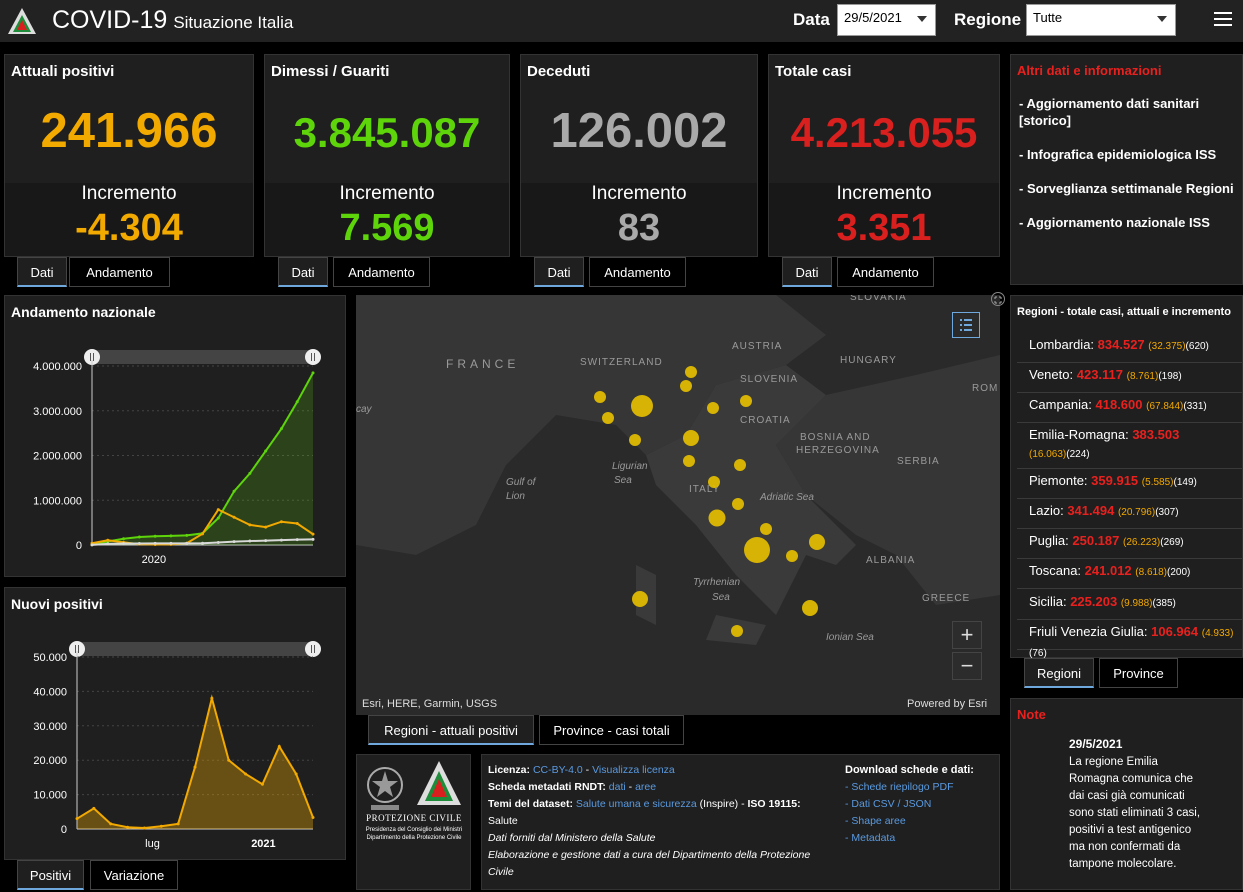  I want to click on link-aggiornamento-iss: - Aggiornamento nazionale ISS, so click(1114, 222).